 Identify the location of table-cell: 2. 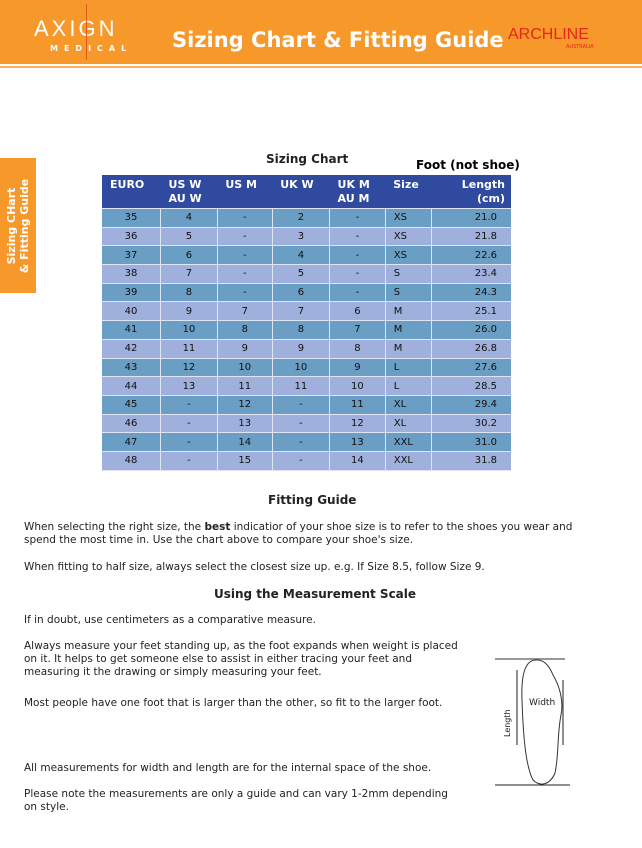
(301, 218).